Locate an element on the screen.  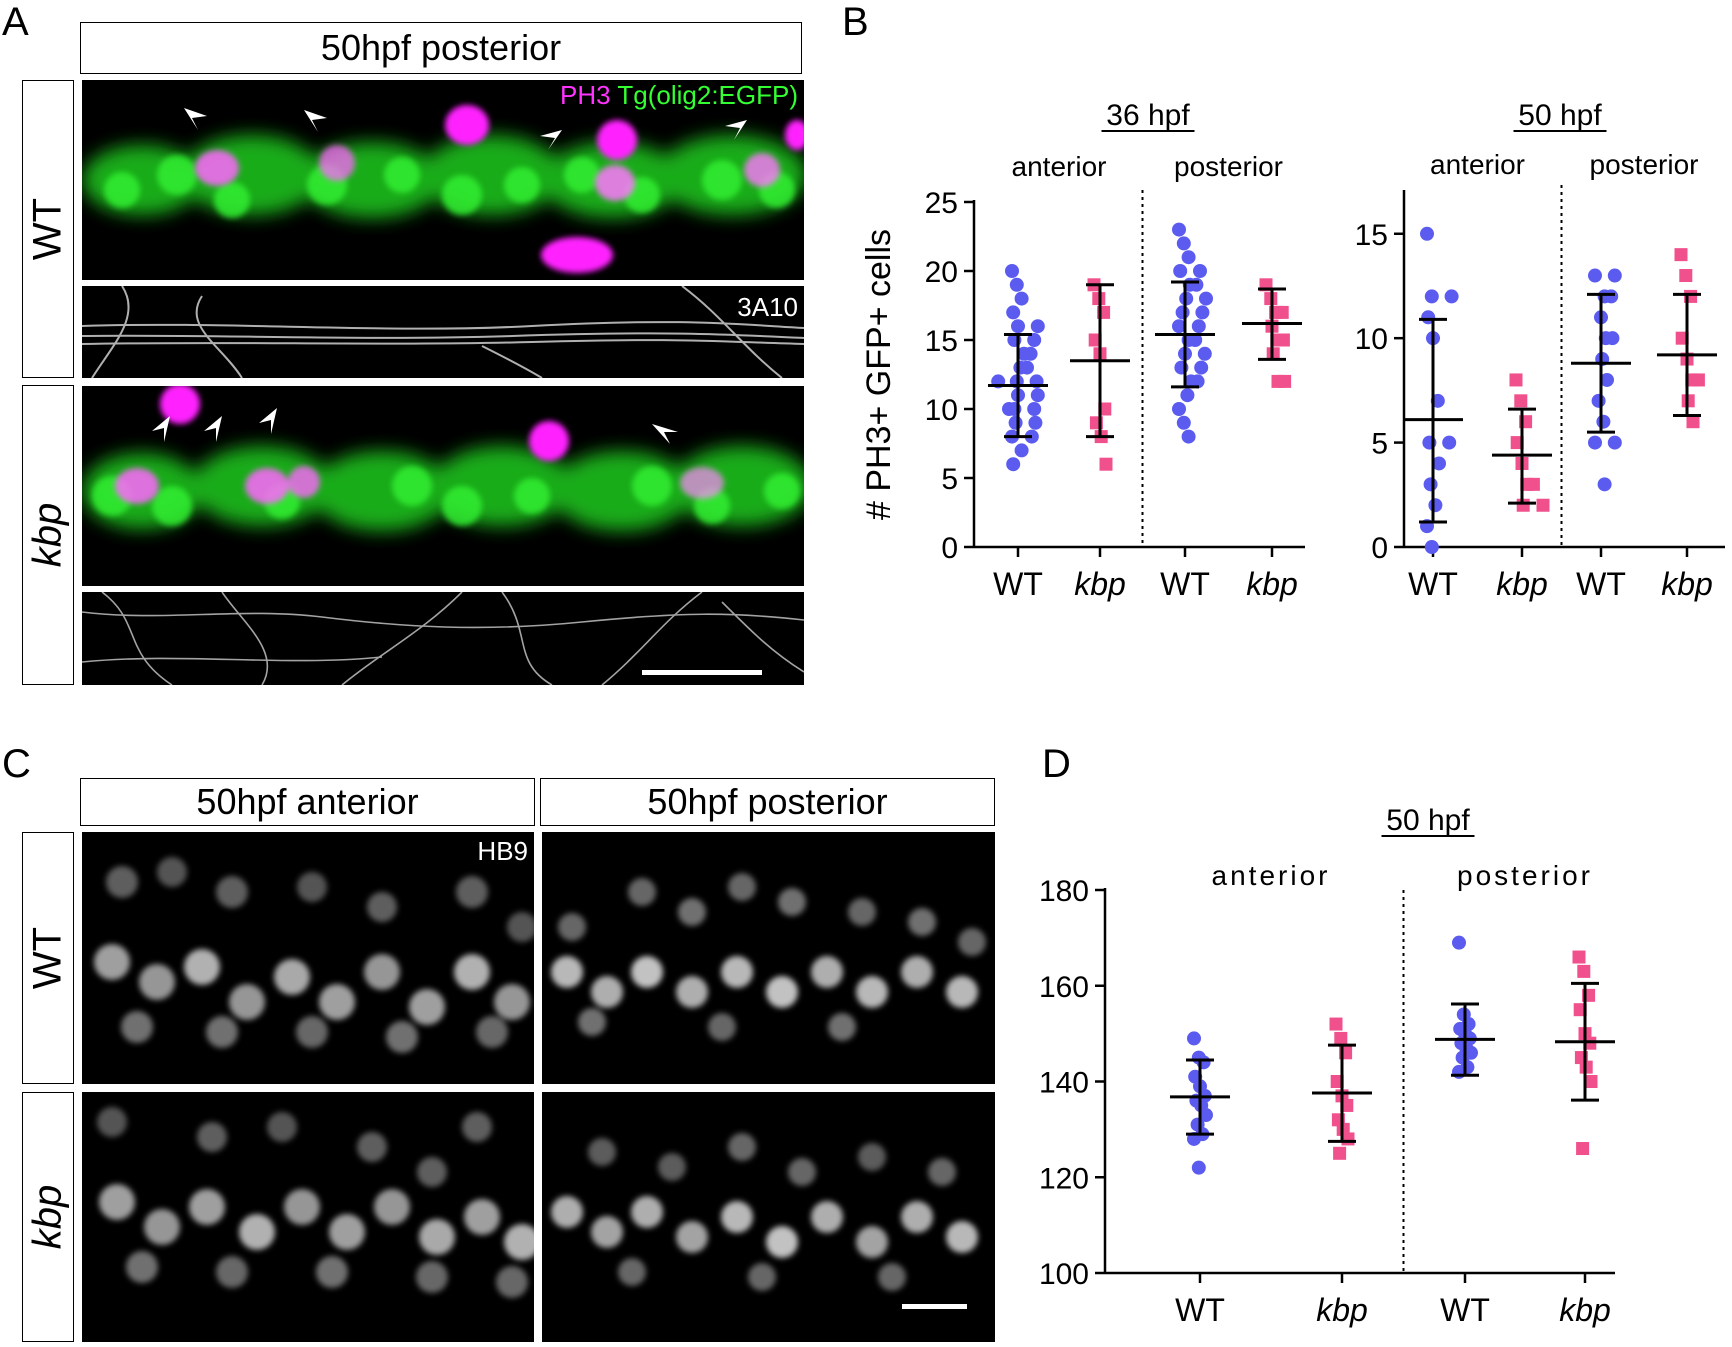
y-tick-label: 180 is located at coordinates (1064, 891).